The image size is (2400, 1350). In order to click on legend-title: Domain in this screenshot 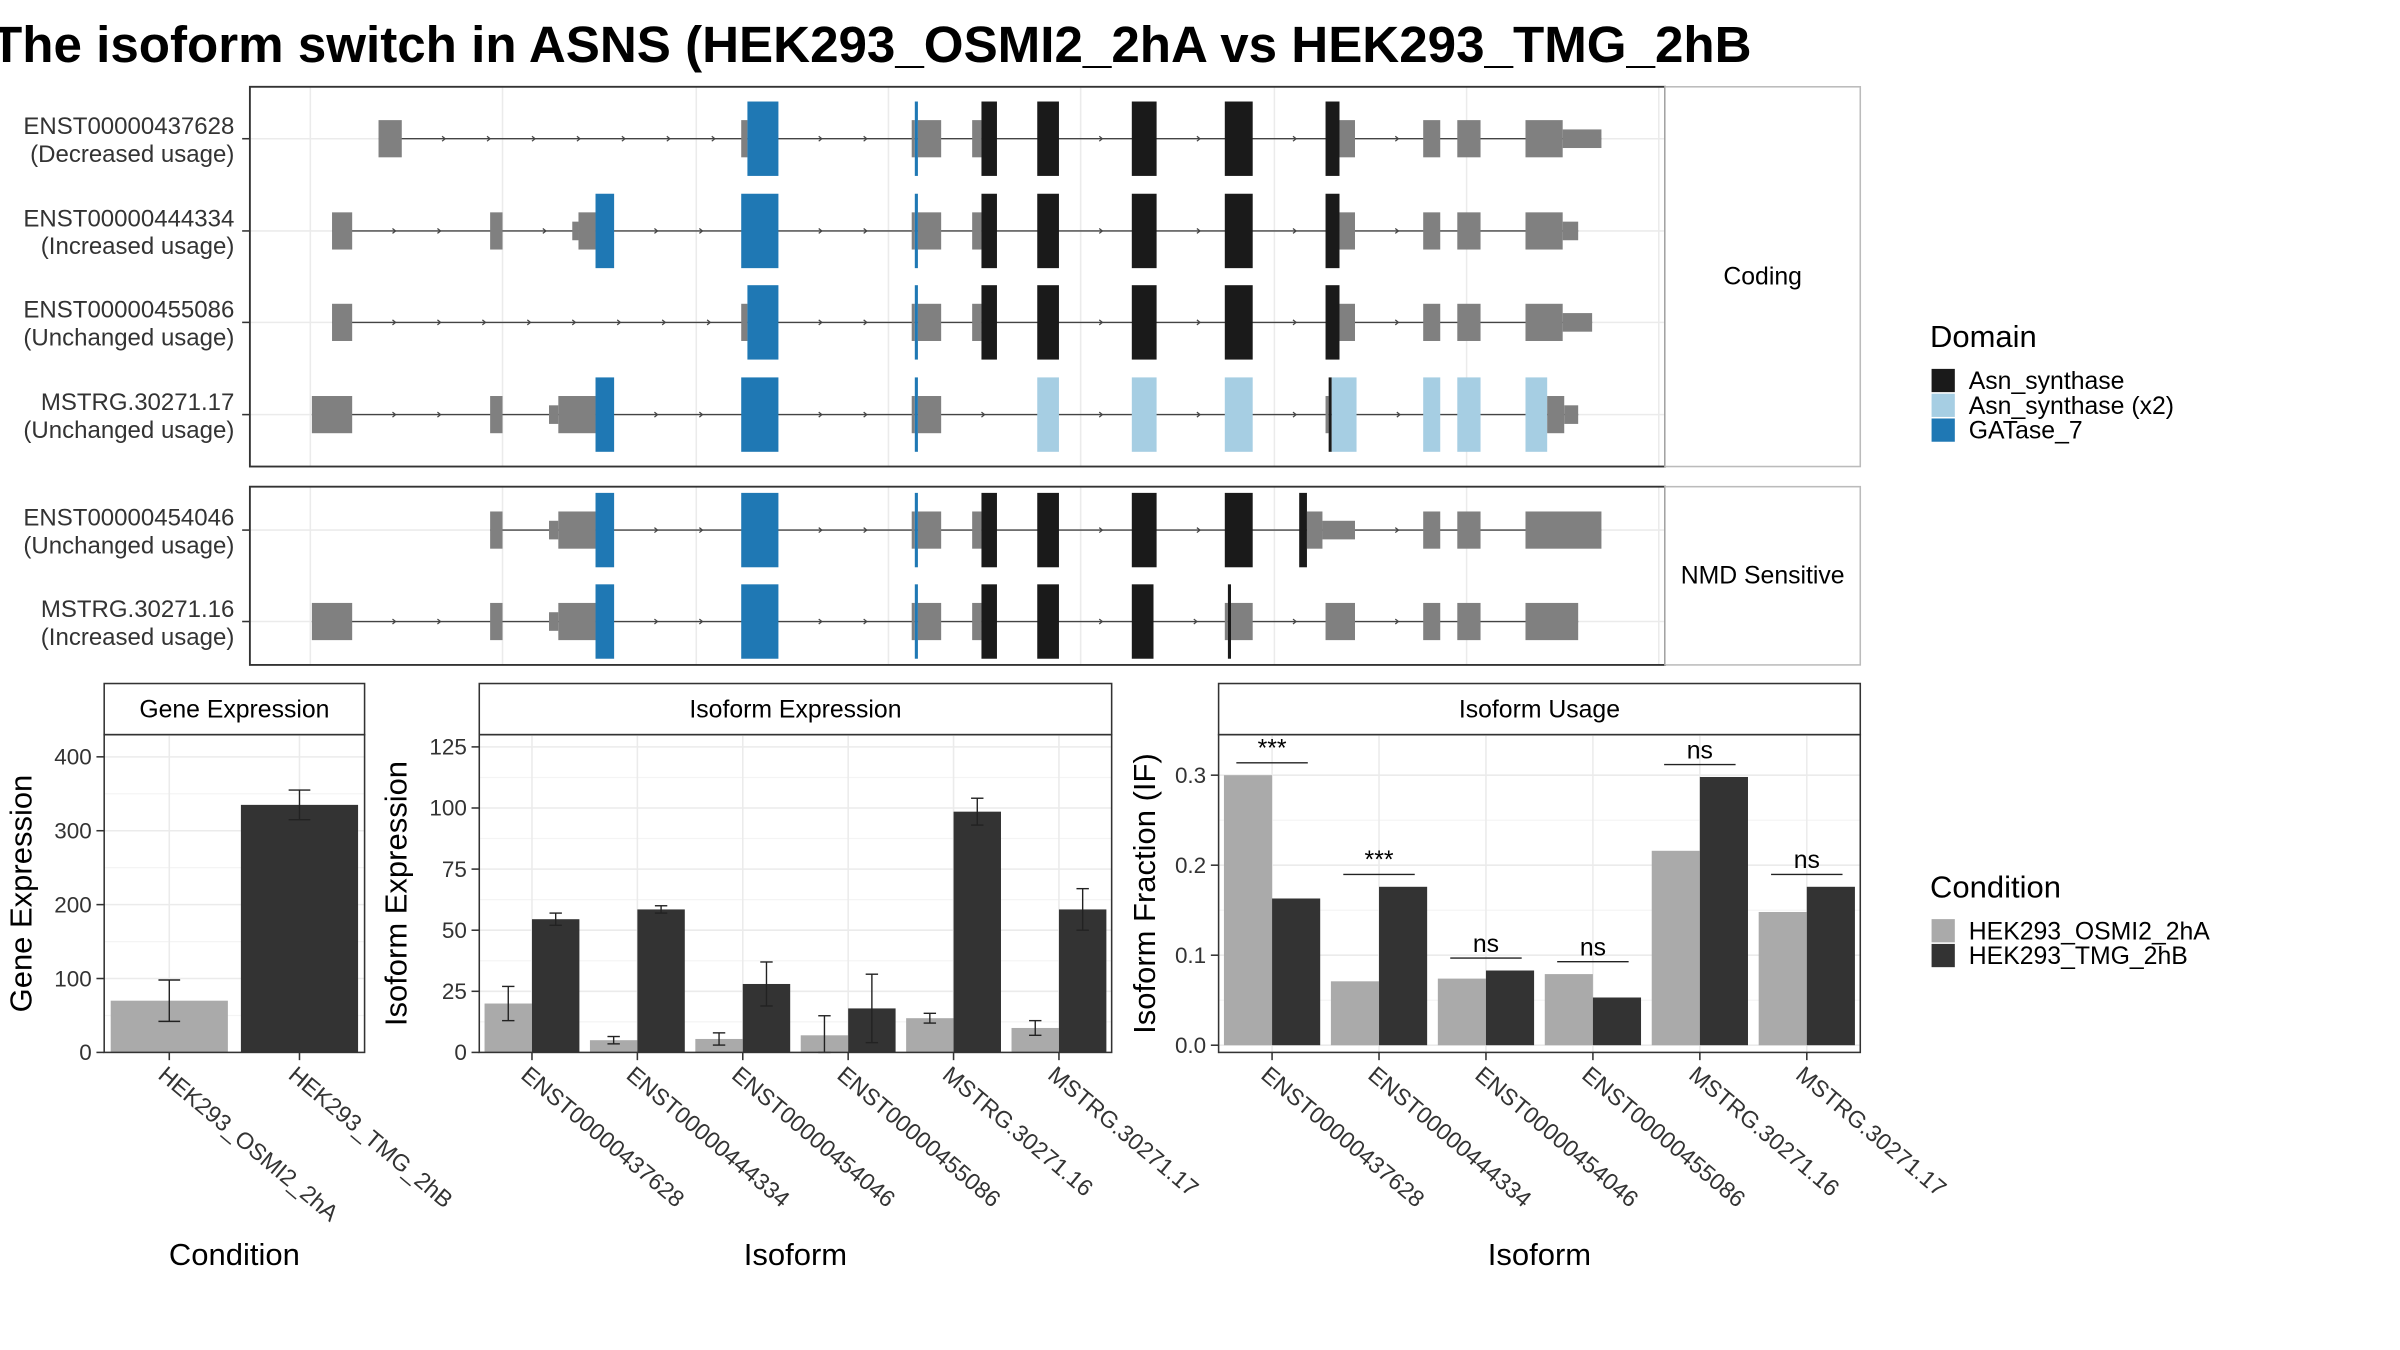, I will do `click(1983, 336)`.